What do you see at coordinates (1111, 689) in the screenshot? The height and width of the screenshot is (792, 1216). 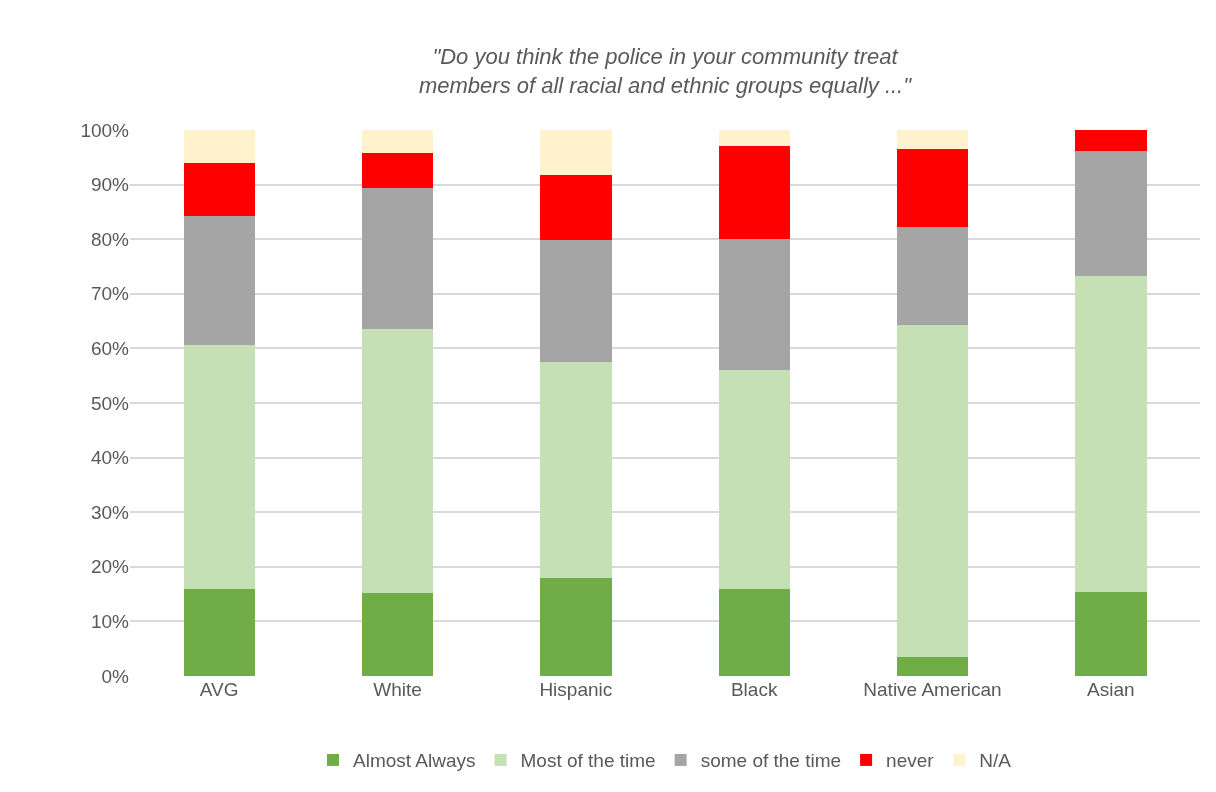 I see `x-tick-label: Asian` at bounding box center [1111, 689].